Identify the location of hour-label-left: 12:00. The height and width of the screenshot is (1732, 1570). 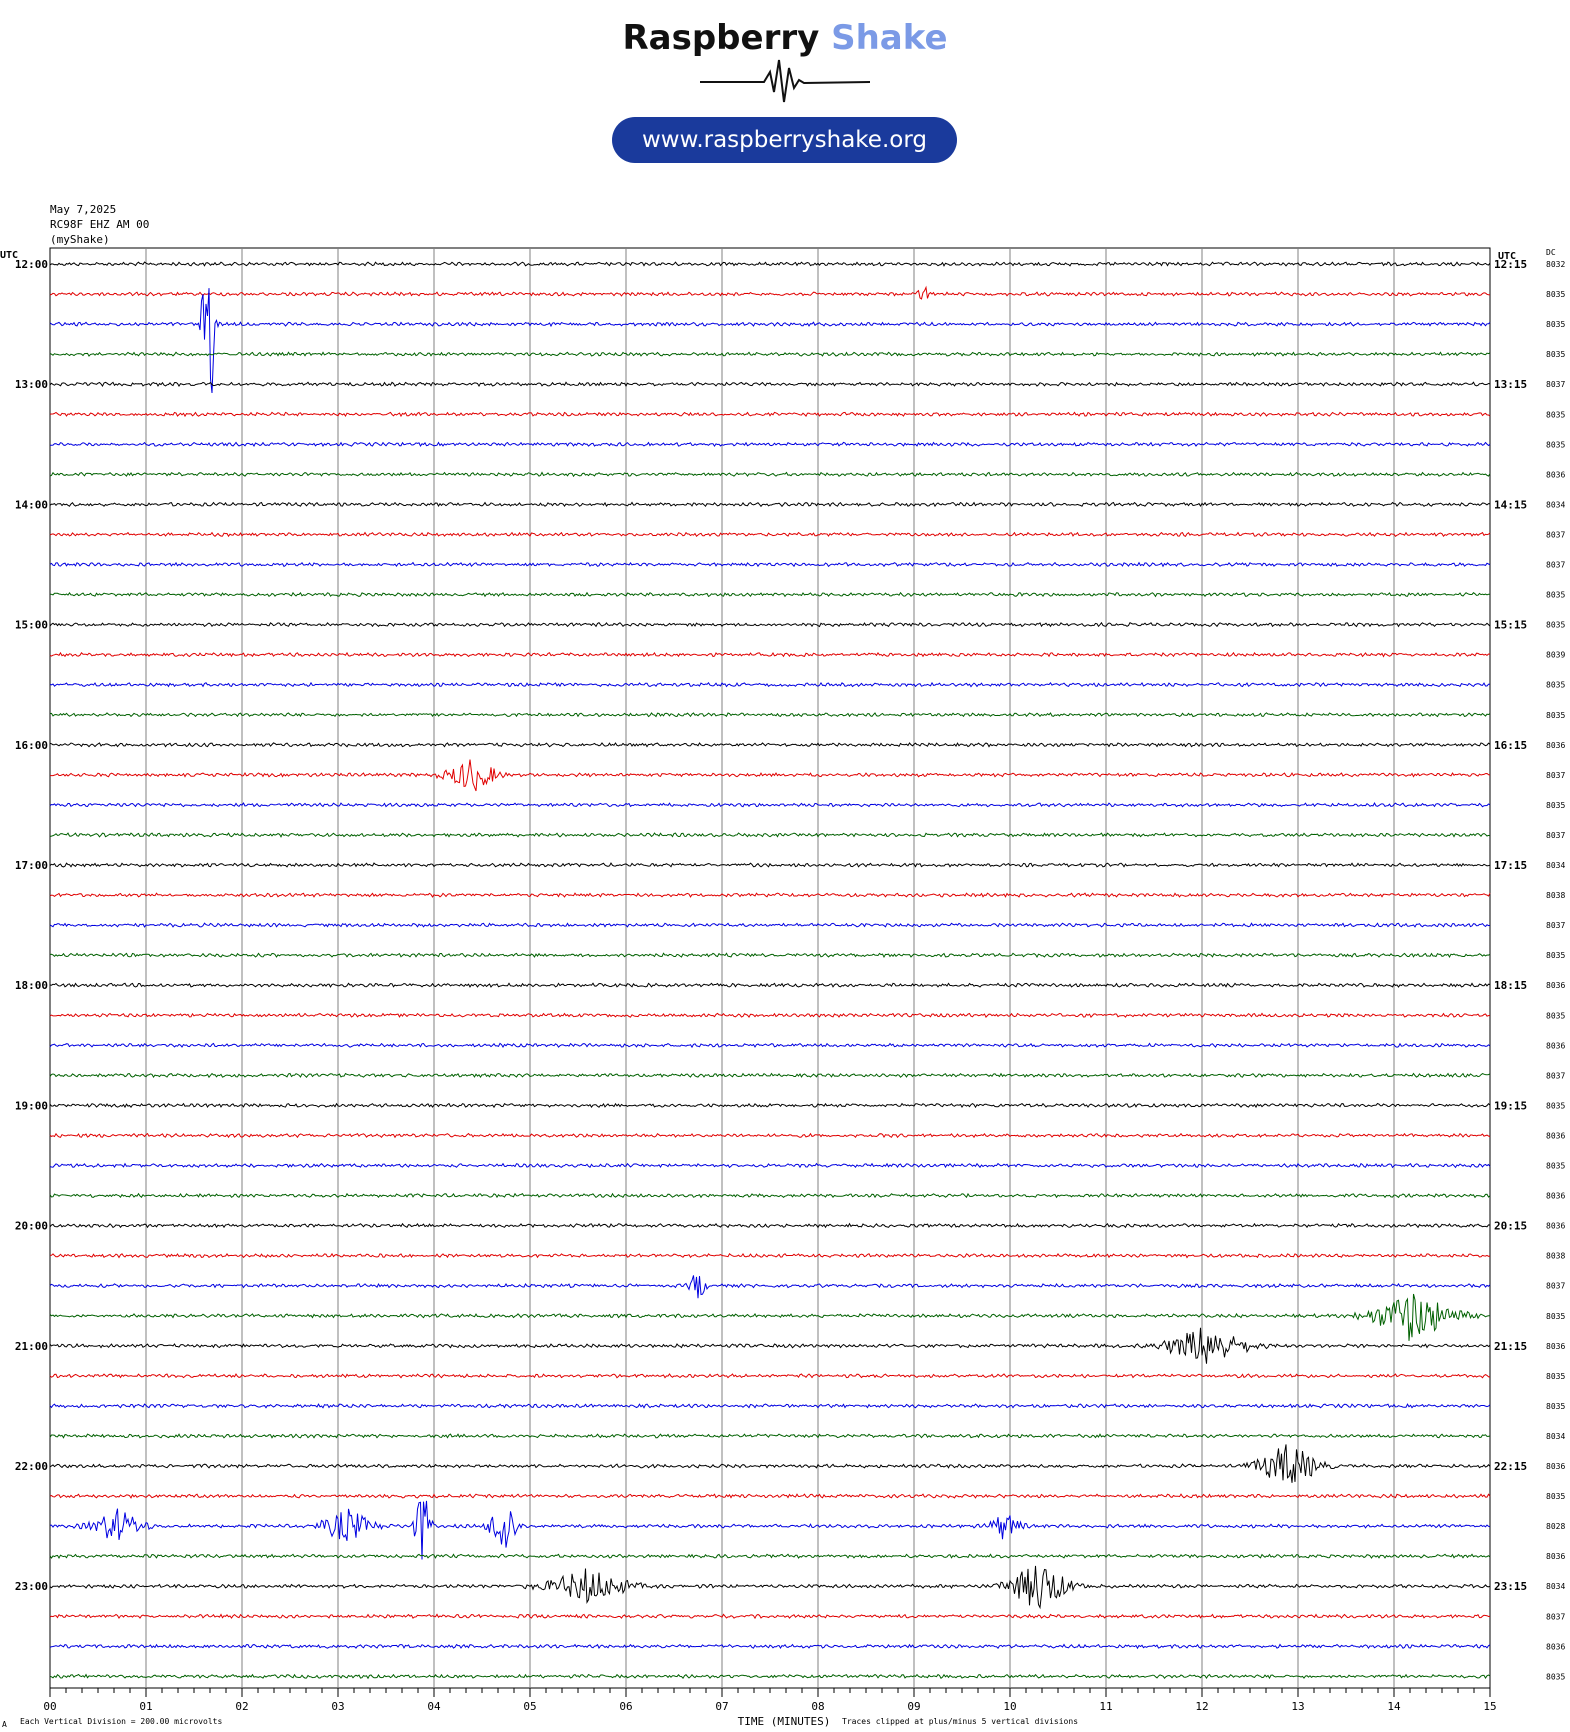
(31, 264).